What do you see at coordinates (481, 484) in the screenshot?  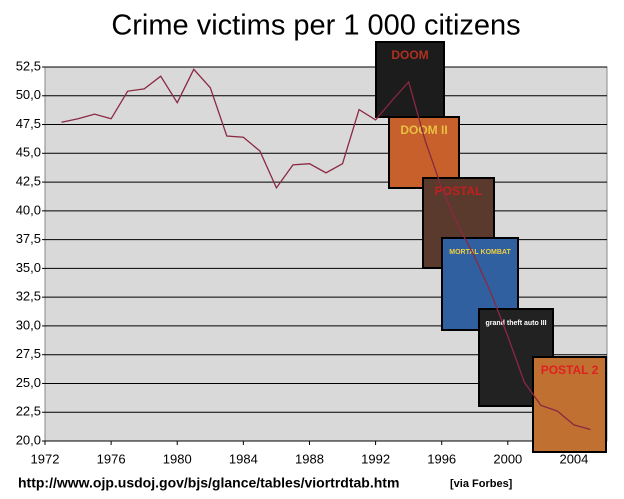 I see `source-note: [via Forbes]` at bounding box center [481, 484].